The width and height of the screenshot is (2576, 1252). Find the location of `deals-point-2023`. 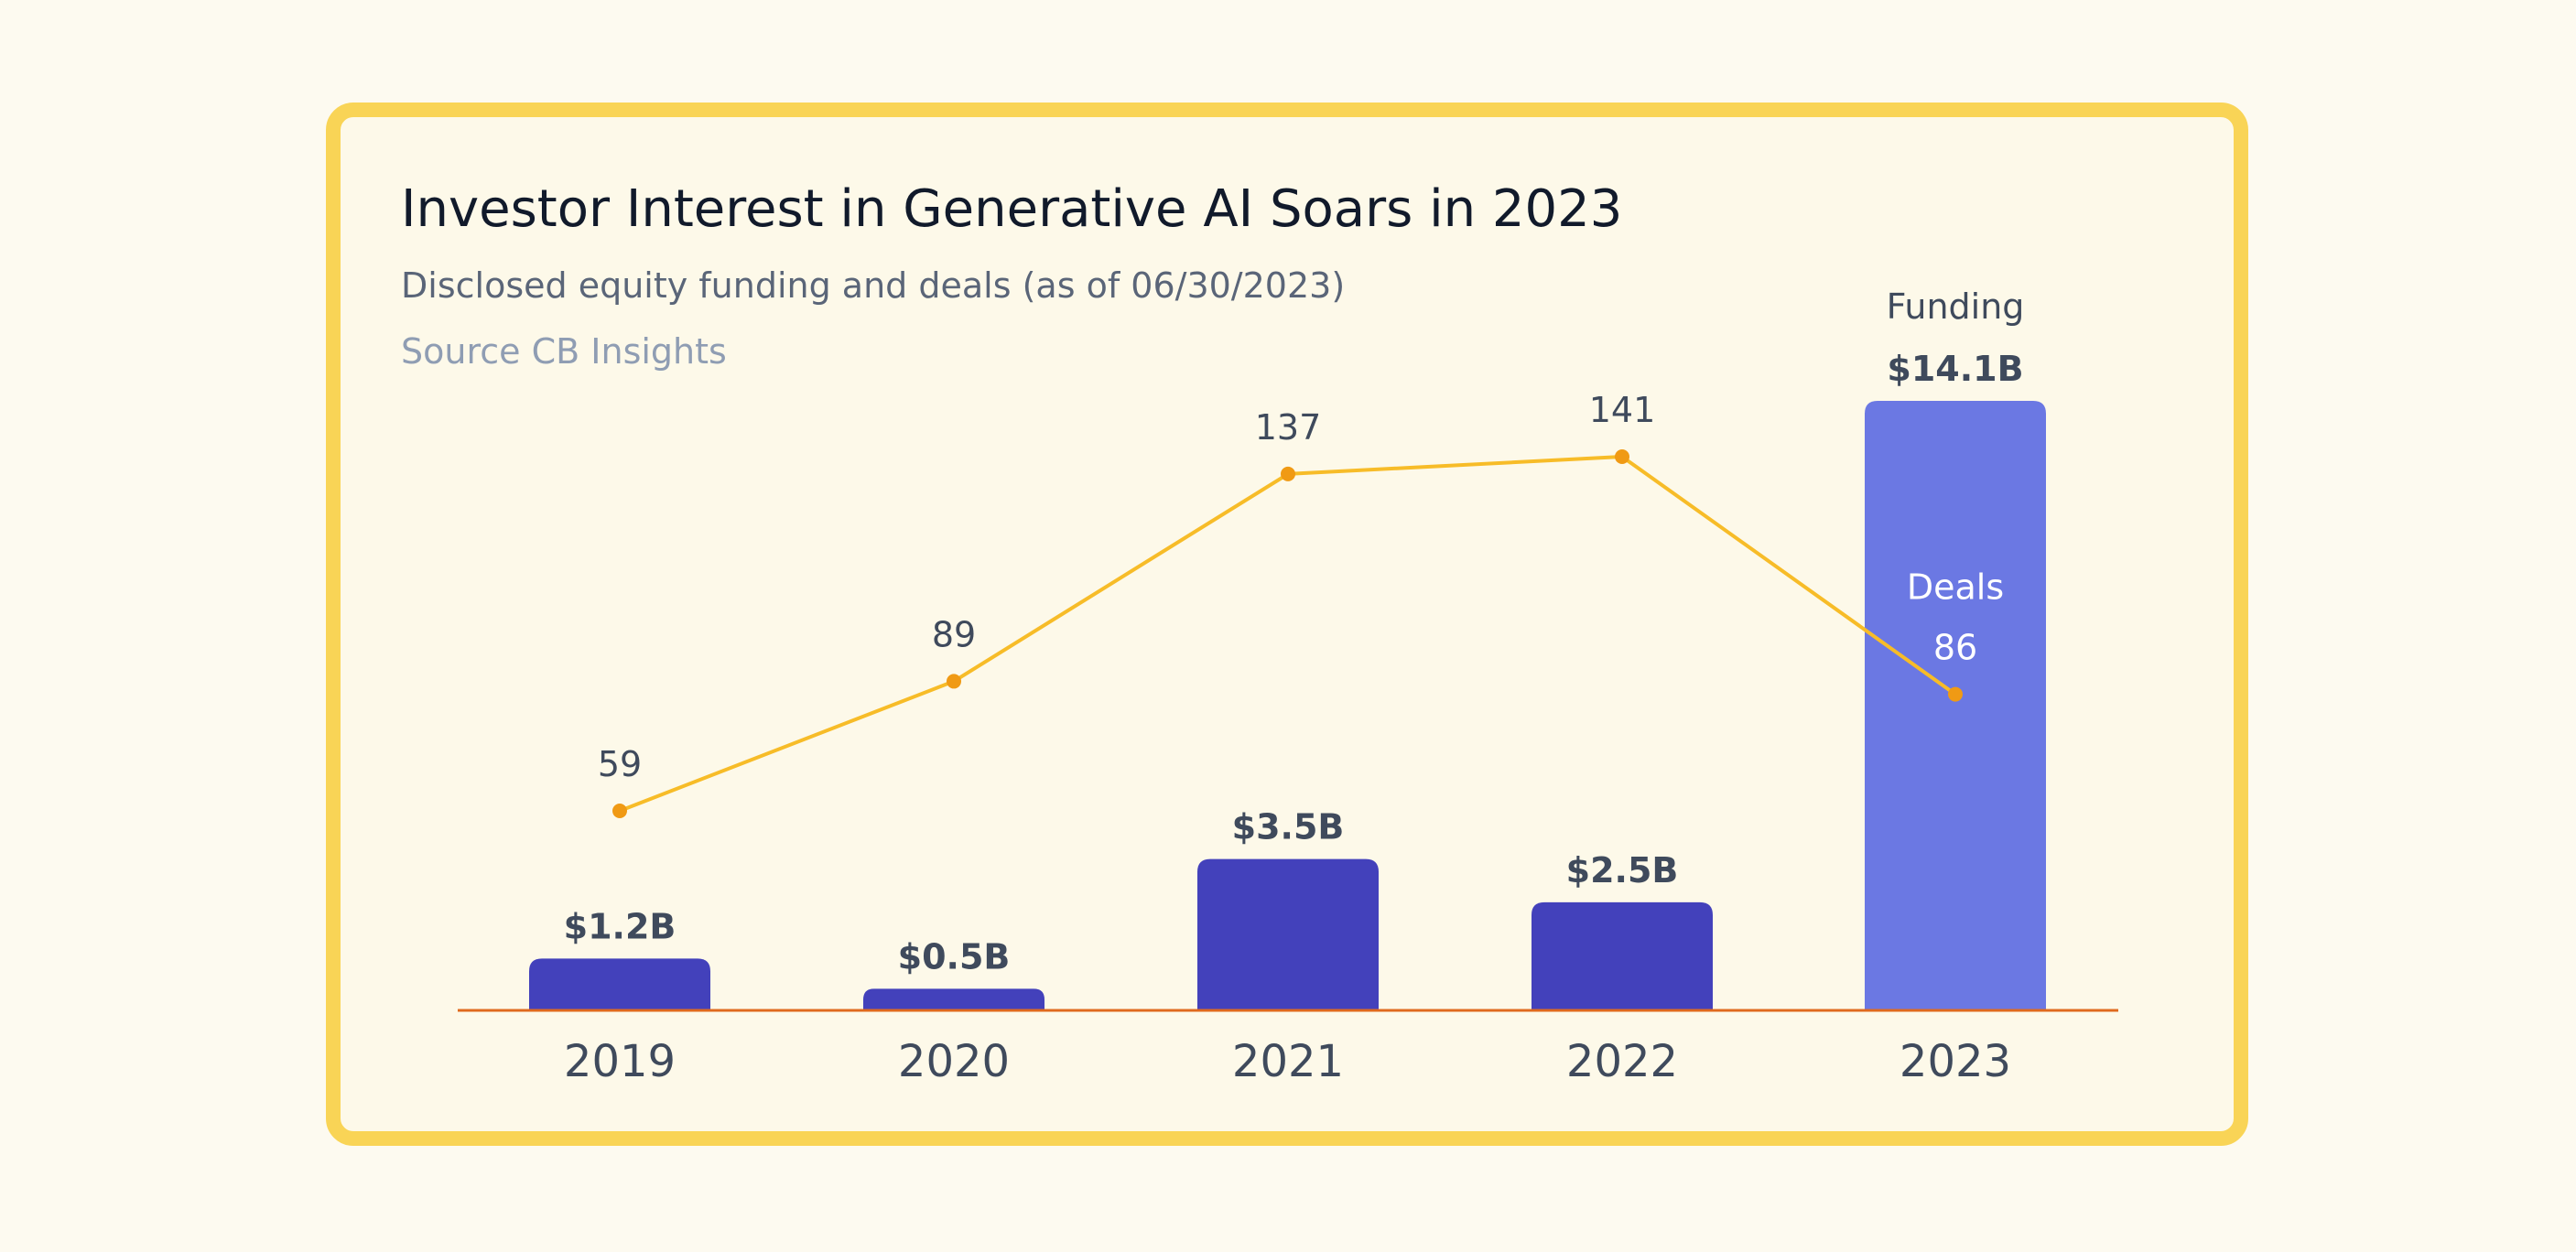

deals-point-2023 is located at coordinates (1956, 694).